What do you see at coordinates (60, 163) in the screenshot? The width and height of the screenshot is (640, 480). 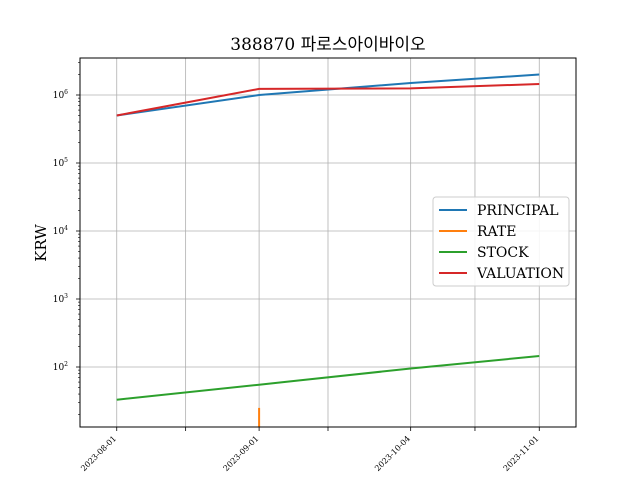 I see `y-tick-label: 10⁵` at bounding box center [60, 163].